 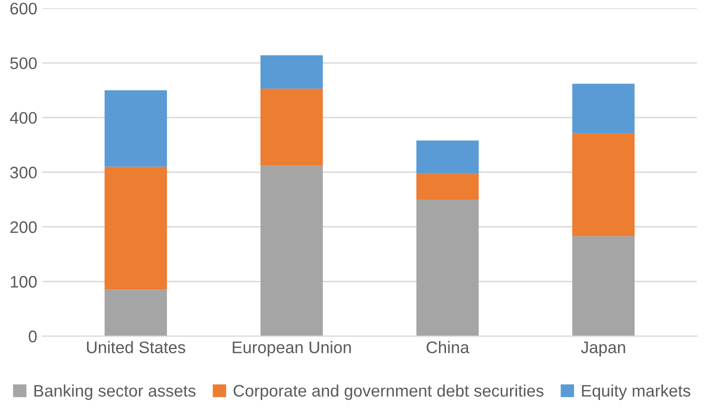 What do you see at coordinates (389, 392) in the screenshot?
I see `legend-label: Corporate and government debt securities` at bounding box center [389, 392].